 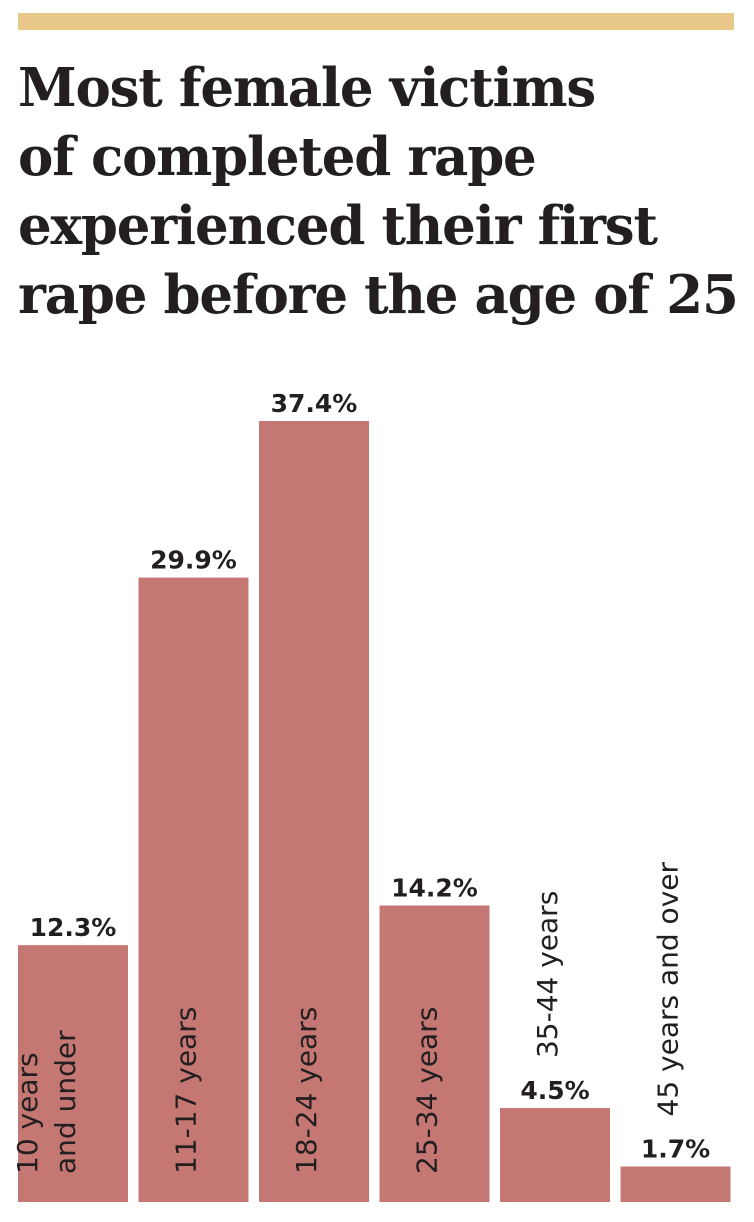 What do you see at coordinates (675, 1149) in the screenshot?
I see `bar-value-label: 1.7%` at bounding box center [675, 1149].